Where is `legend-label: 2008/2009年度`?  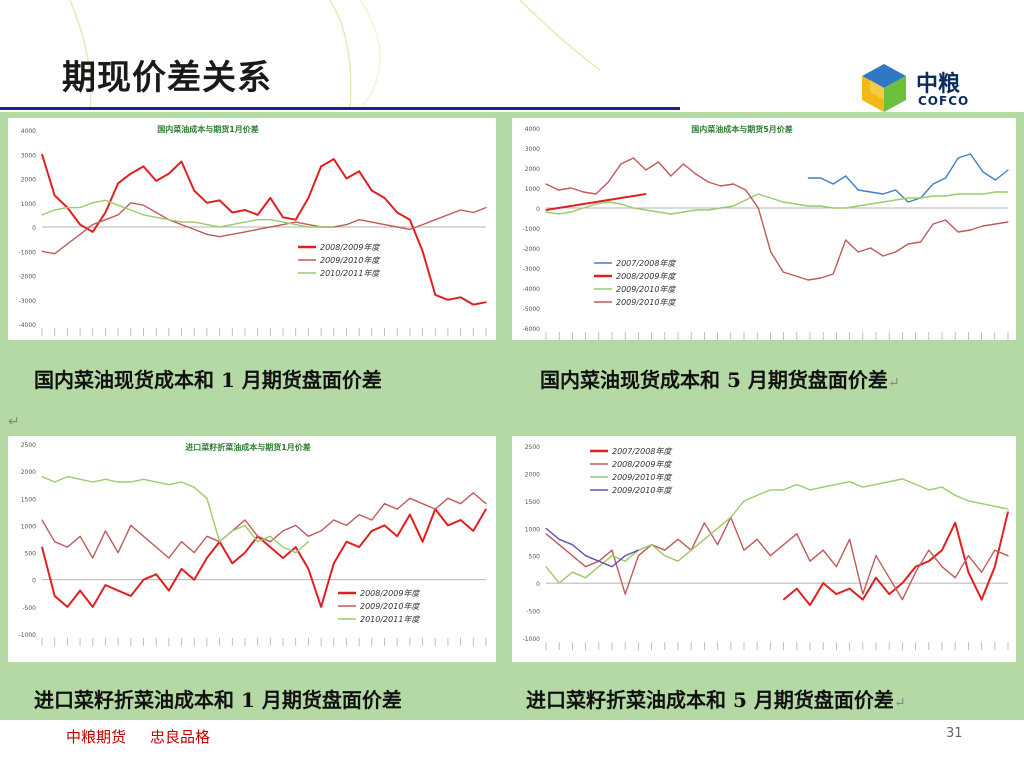 legend-label: 2008/2009年度 is located at coordinates (350, 247).